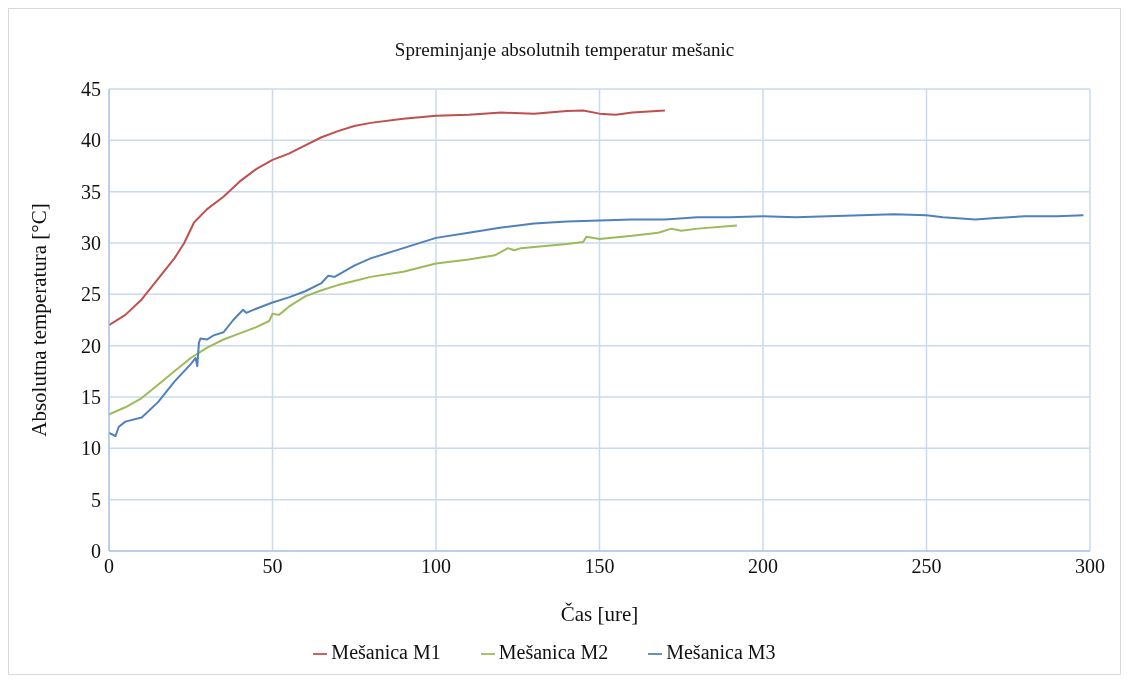 This screenshot has width=1129, height=683. Describe the element at coordinates (96, 551) in the screenshot. I see `y-tick-label: 0` at that location.